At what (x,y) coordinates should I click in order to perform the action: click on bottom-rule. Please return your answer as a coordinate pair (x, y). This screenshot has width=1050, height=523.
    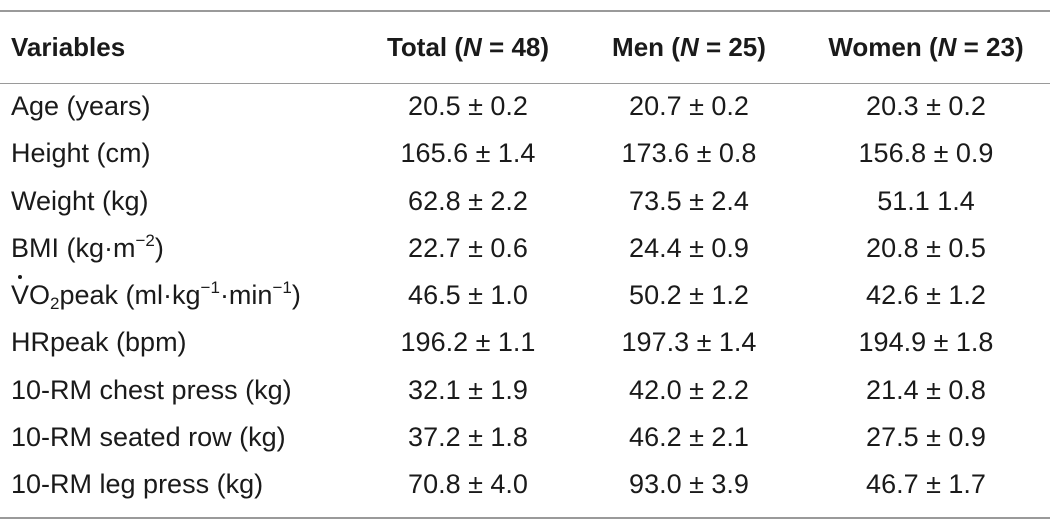
    Looking at the image, I should click on (525, 518).